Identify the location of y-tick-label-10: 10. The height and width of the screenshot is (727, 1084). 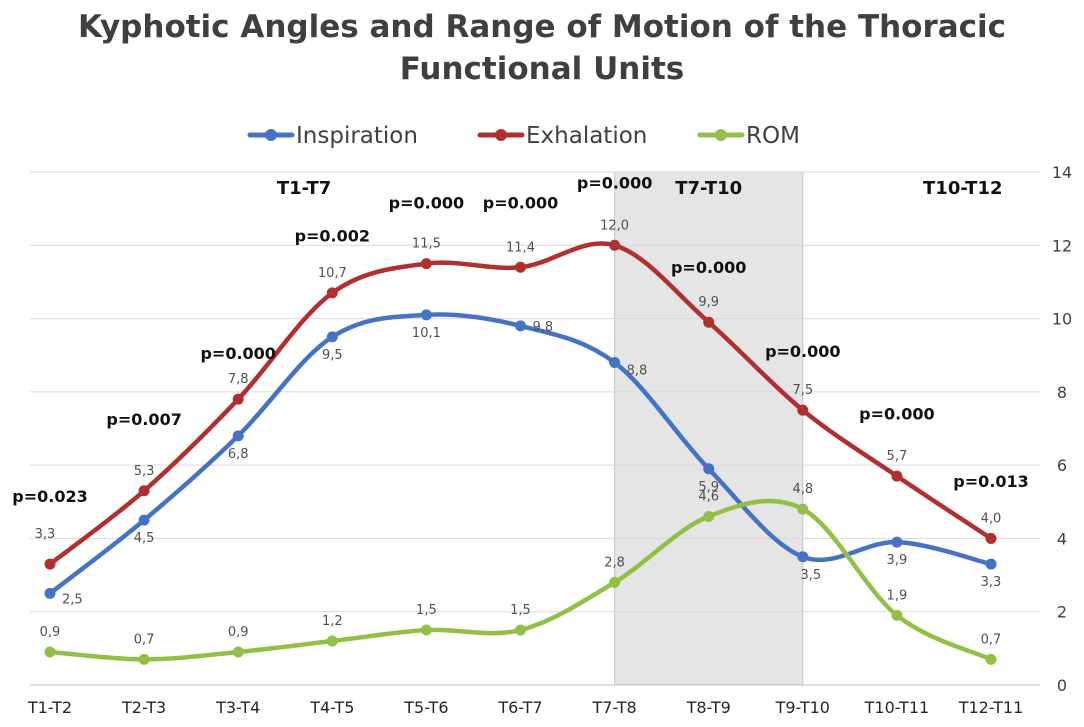
(1062, 319).